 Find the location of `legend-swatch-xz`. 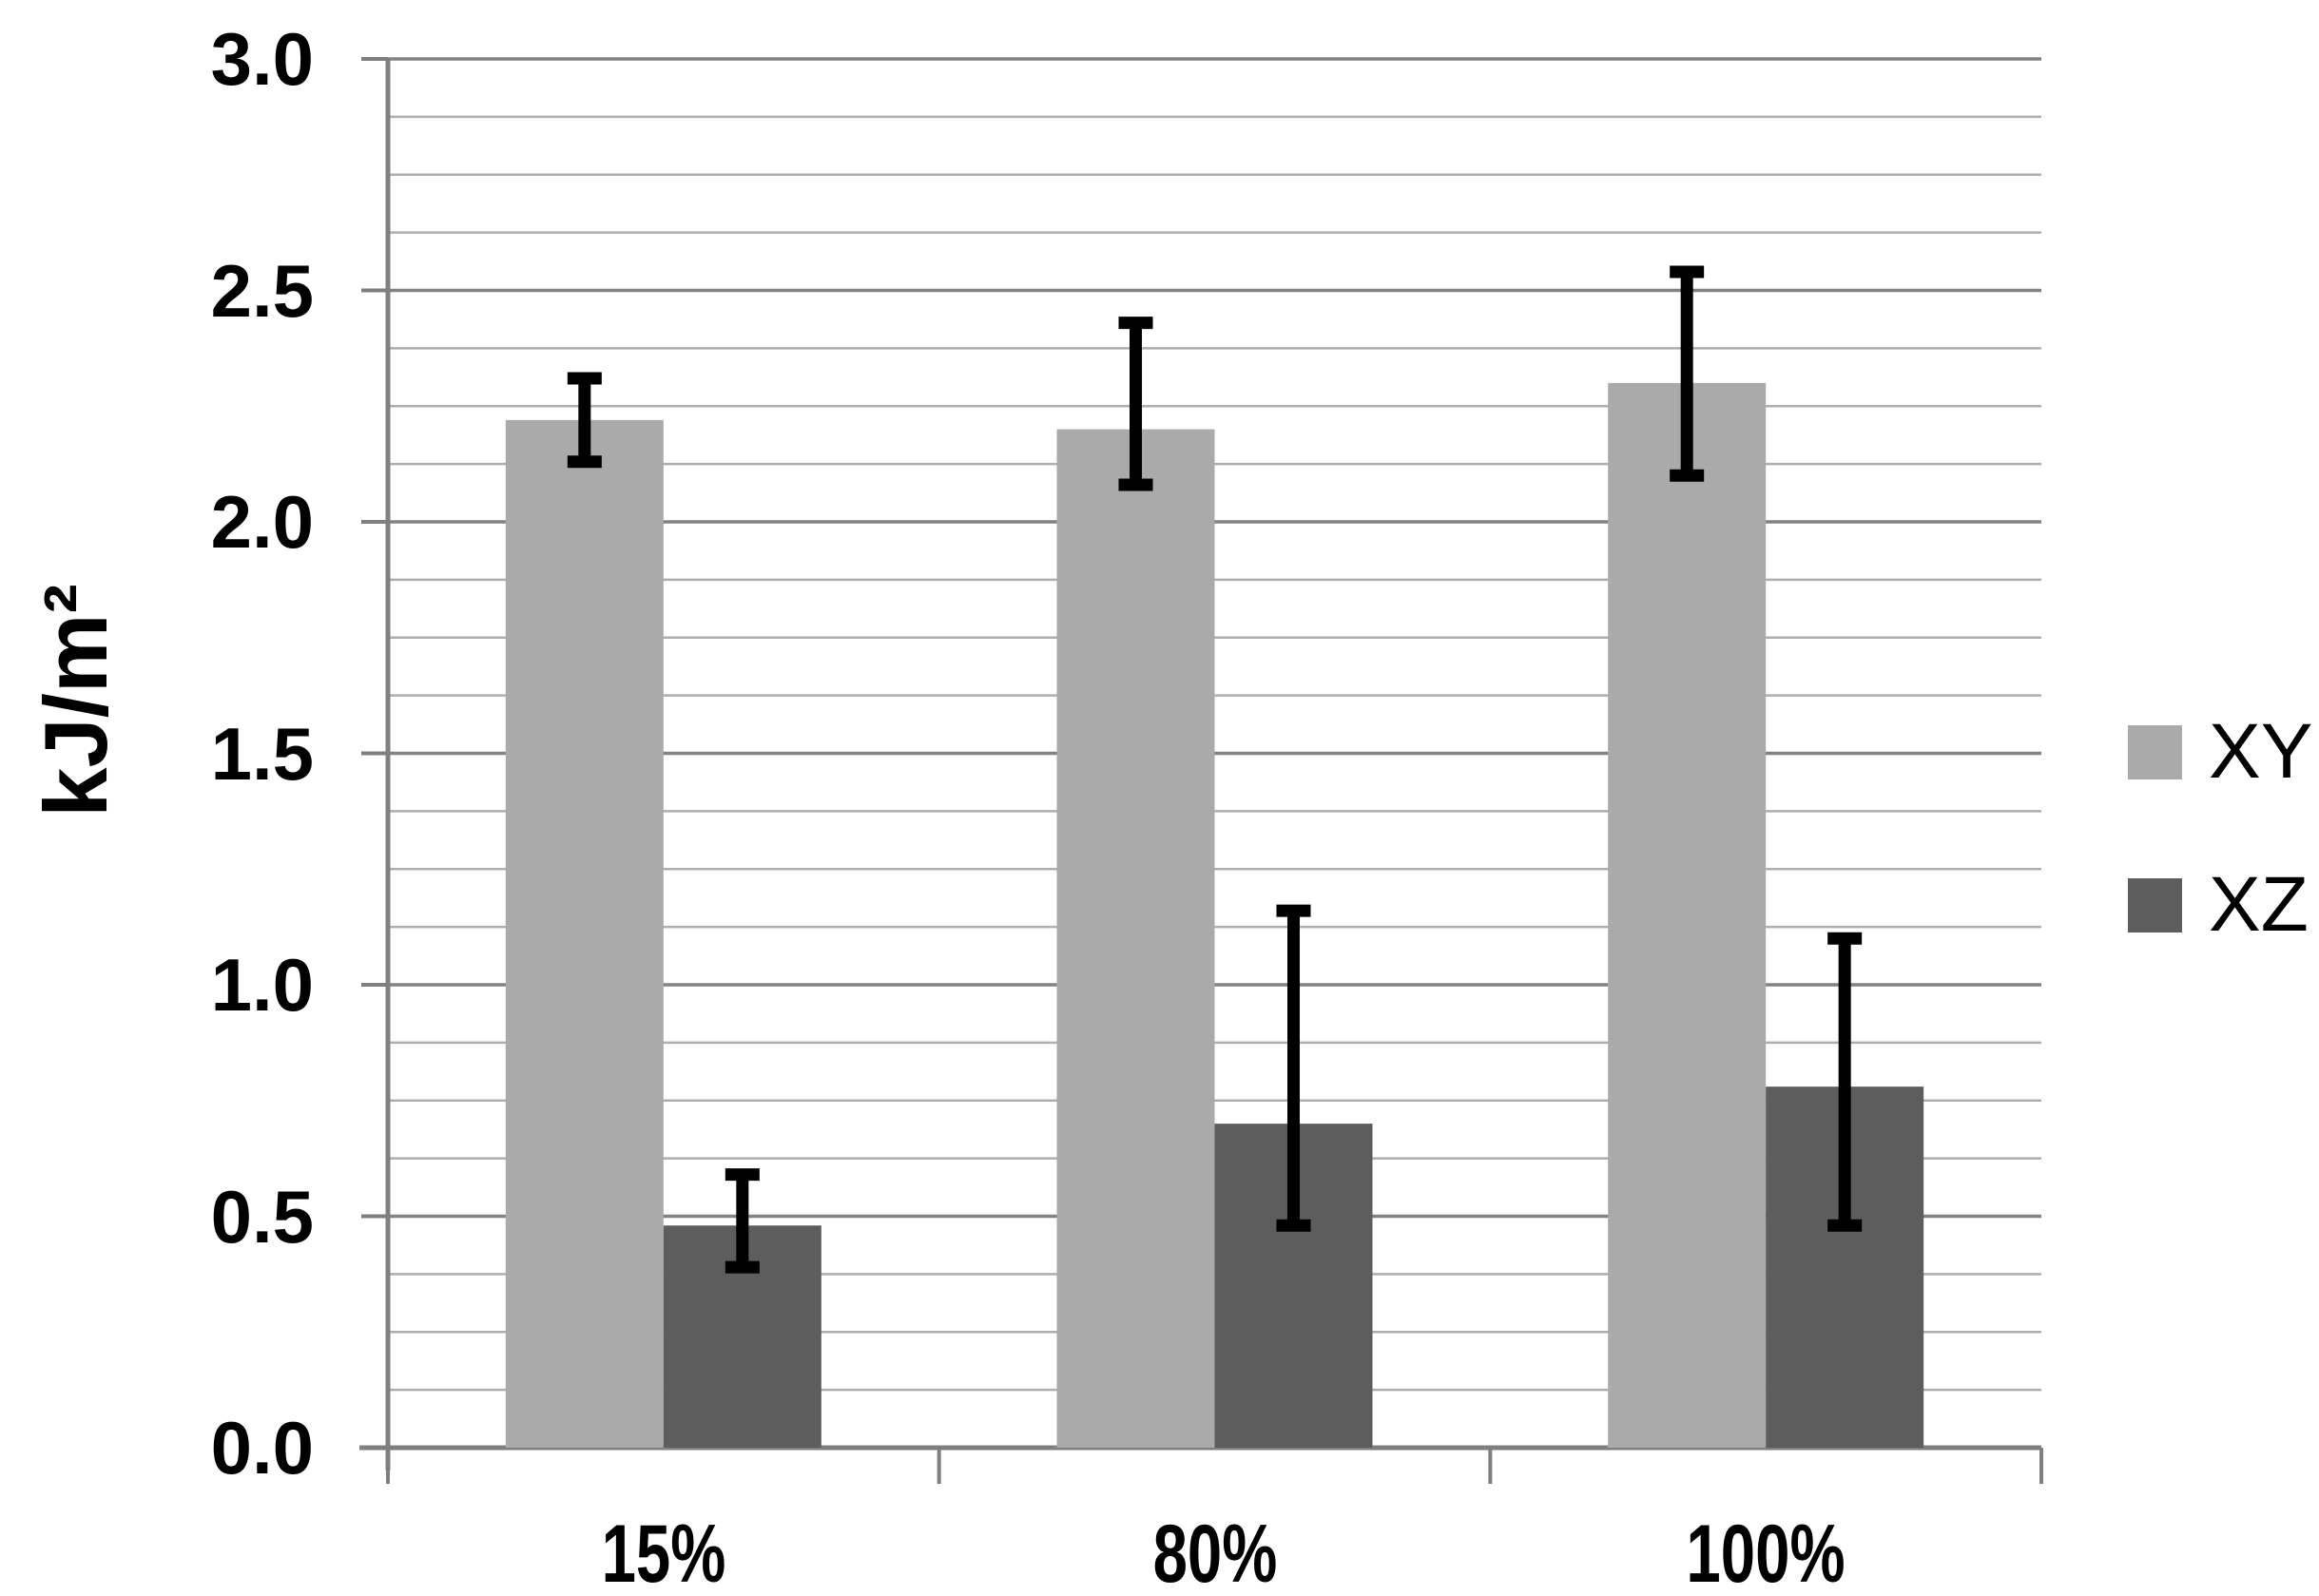

legend-swatch-xz is located at coordinates (2155, 905).